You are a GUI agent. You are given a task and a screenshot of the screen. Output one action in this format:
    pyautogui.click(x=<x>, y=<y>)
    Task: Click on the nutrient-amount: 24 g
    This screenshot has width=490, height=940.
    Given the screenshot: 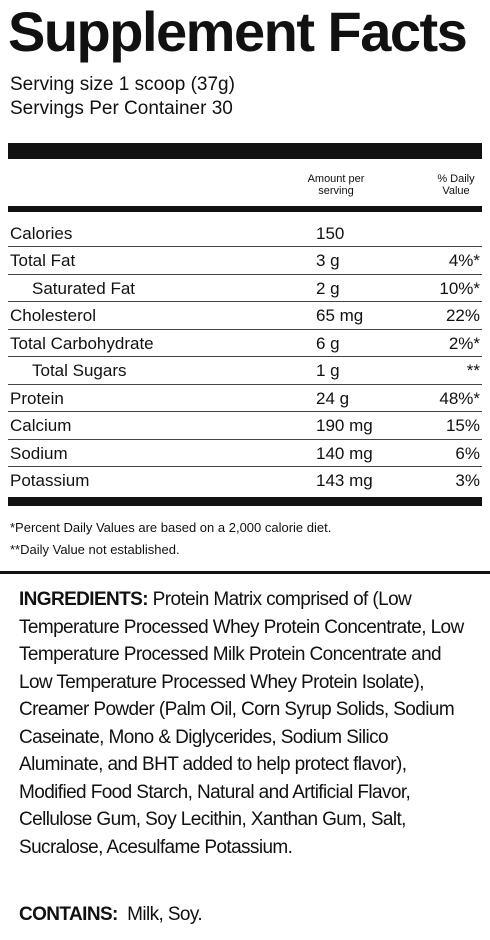 What is the action you would take?
    pyautogui.click(x=333, y=398)
    